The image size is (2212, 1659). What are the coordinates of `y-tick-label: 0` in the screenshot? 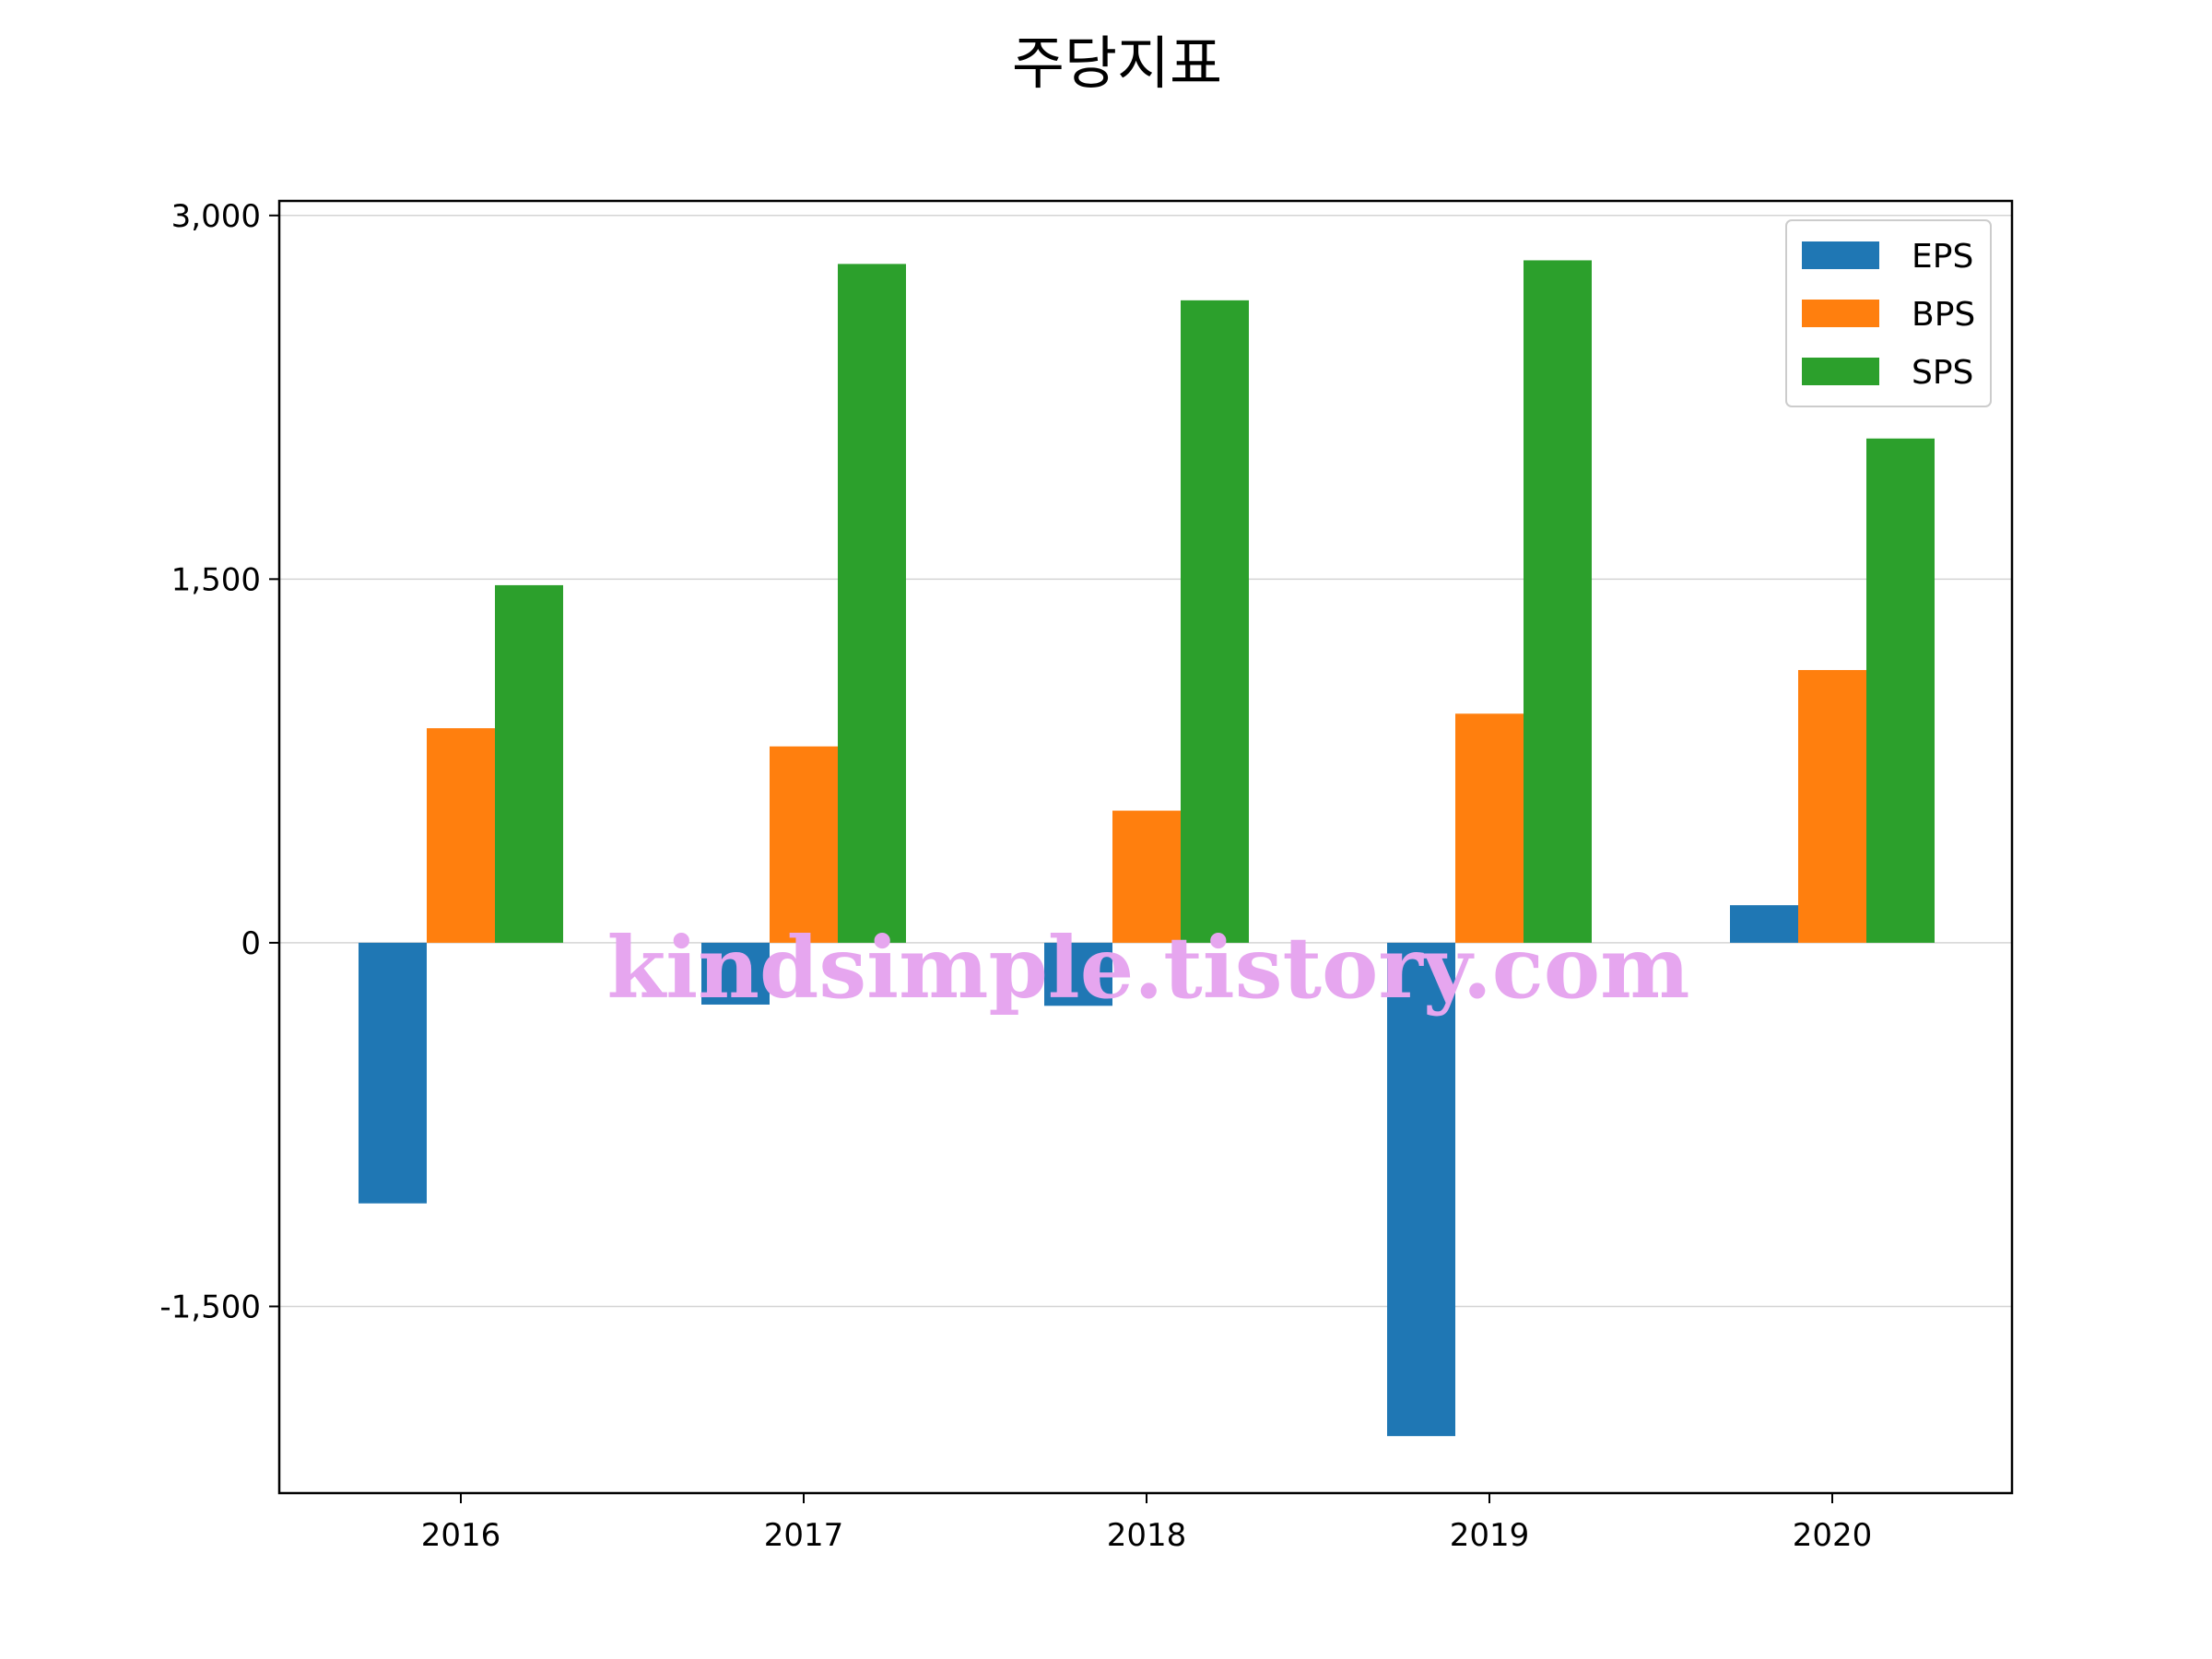 It's located at (251, 943).